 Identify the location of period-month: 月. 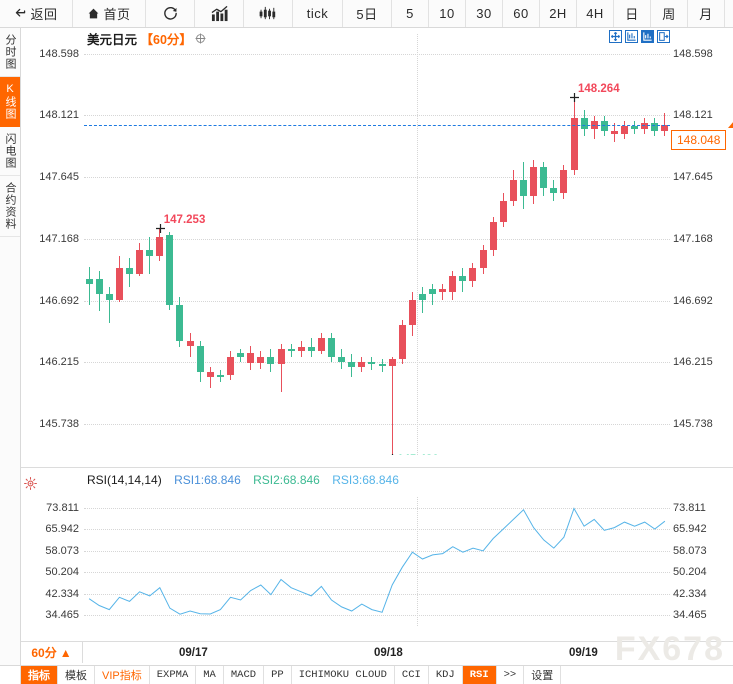
(706, 13).